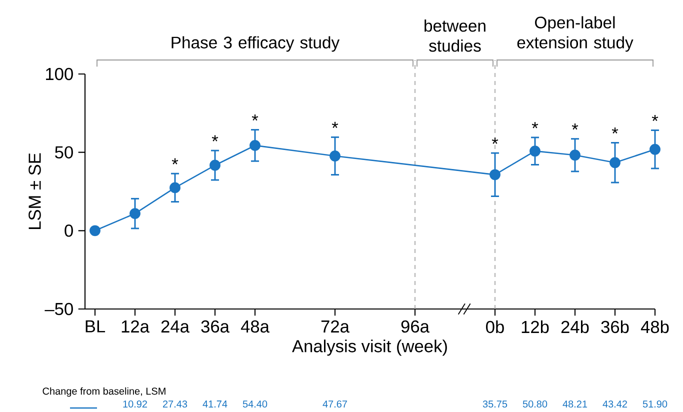 The height and width of the screenshot is (412, 683). What do you see at coordinates (136, 326) in the screenshot?
I see `x-tick-label: 12a` at bounding box center [136, 326].